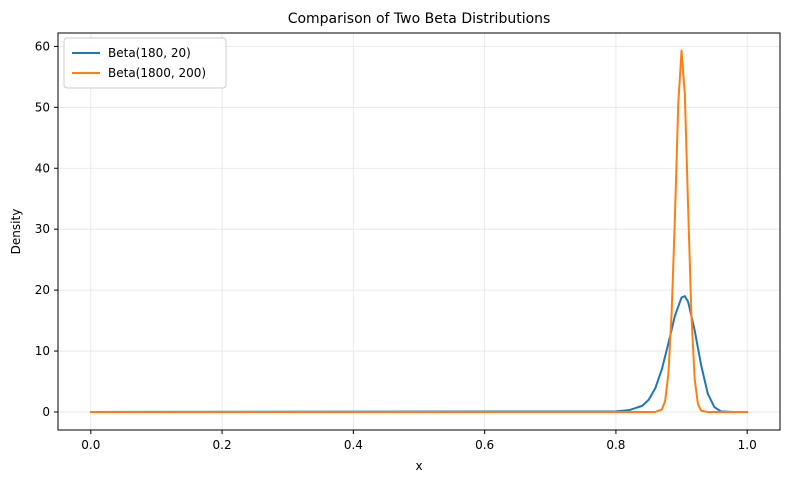 Image resolution: width=790 pixels, height=490 pixels. Describe the element at coordinates (222, 445) in the screenshot. I see `x-tick-label: 0.2` at that location.